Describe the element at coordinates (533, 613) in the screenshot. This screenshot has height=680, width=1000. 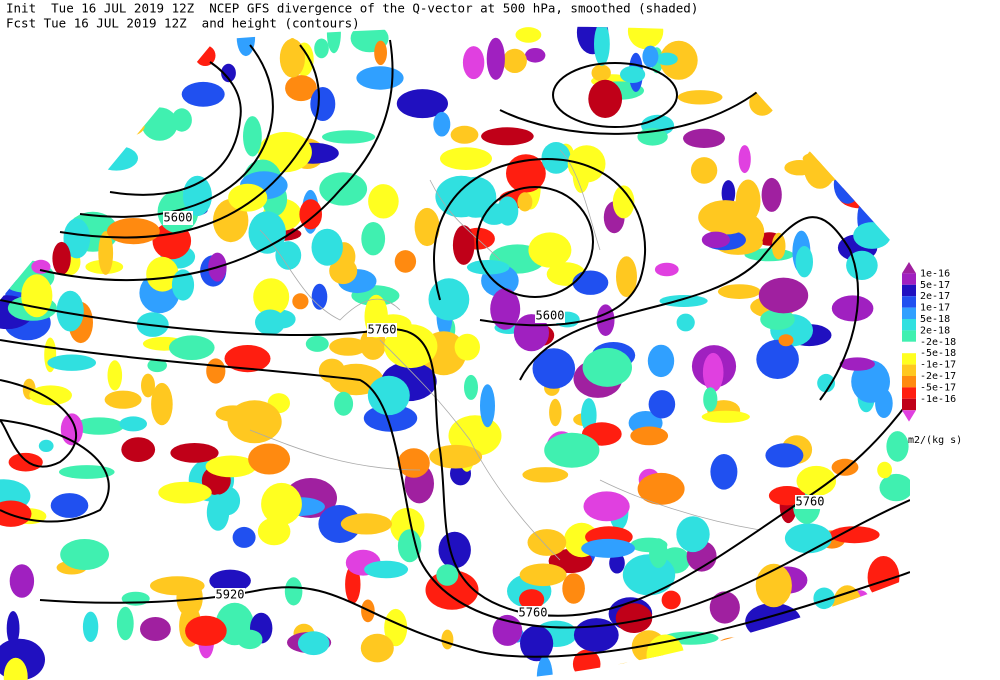
I see `contour-label: 5760` at that location.